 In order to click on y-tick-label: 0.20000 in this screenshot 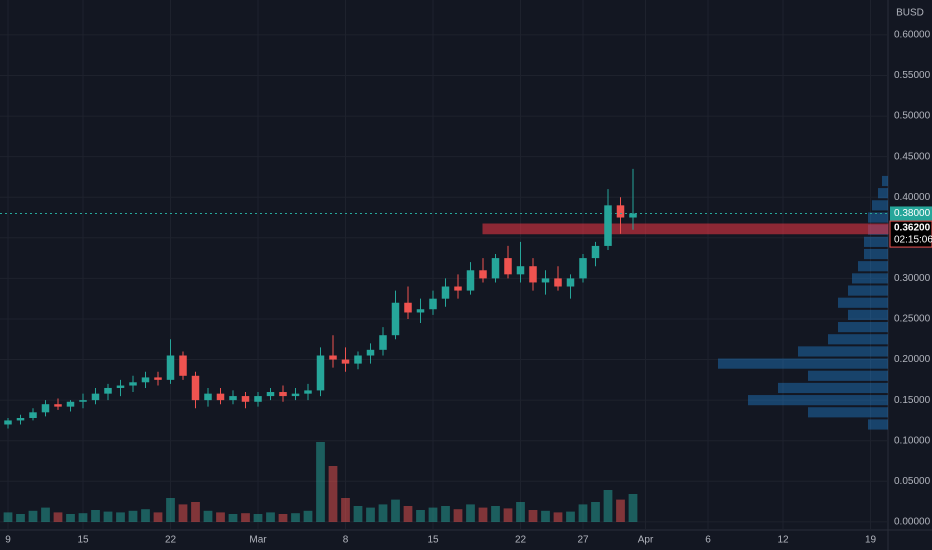, I will do `click(912, 359)`.